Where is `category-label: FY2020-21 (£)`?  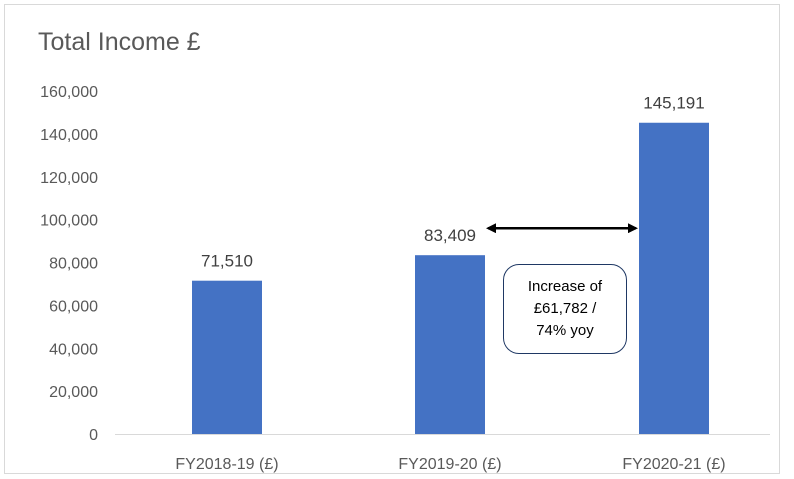 category-label: FY2020-21 (£) is located at coordinates (673, 464).